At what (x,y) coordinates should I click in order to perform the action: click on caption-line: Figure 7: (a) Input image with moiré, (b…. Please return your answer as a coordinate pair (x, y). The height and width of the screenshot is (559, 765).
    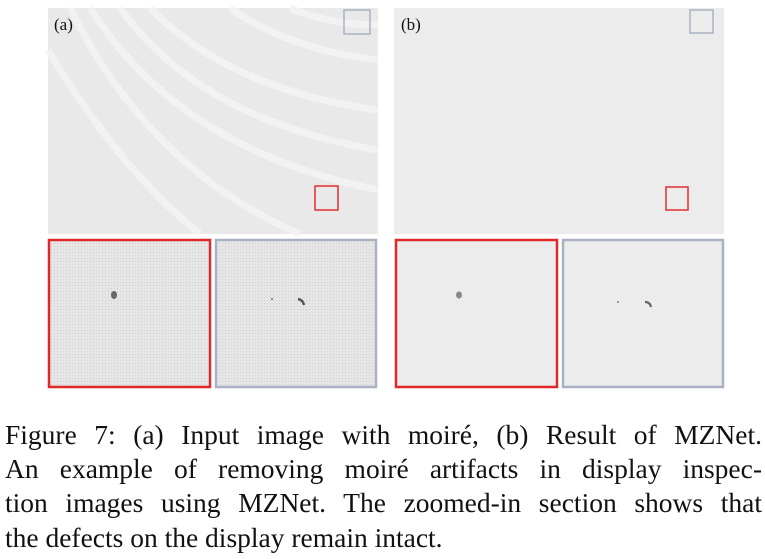
    Looking at the image, I should click on (383, 434).